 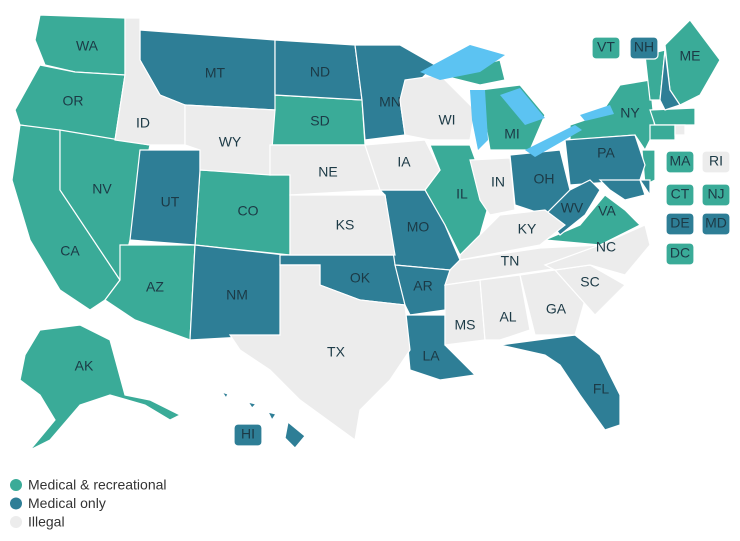 I want to click on state-label: CO, so click(x=248, y=211).